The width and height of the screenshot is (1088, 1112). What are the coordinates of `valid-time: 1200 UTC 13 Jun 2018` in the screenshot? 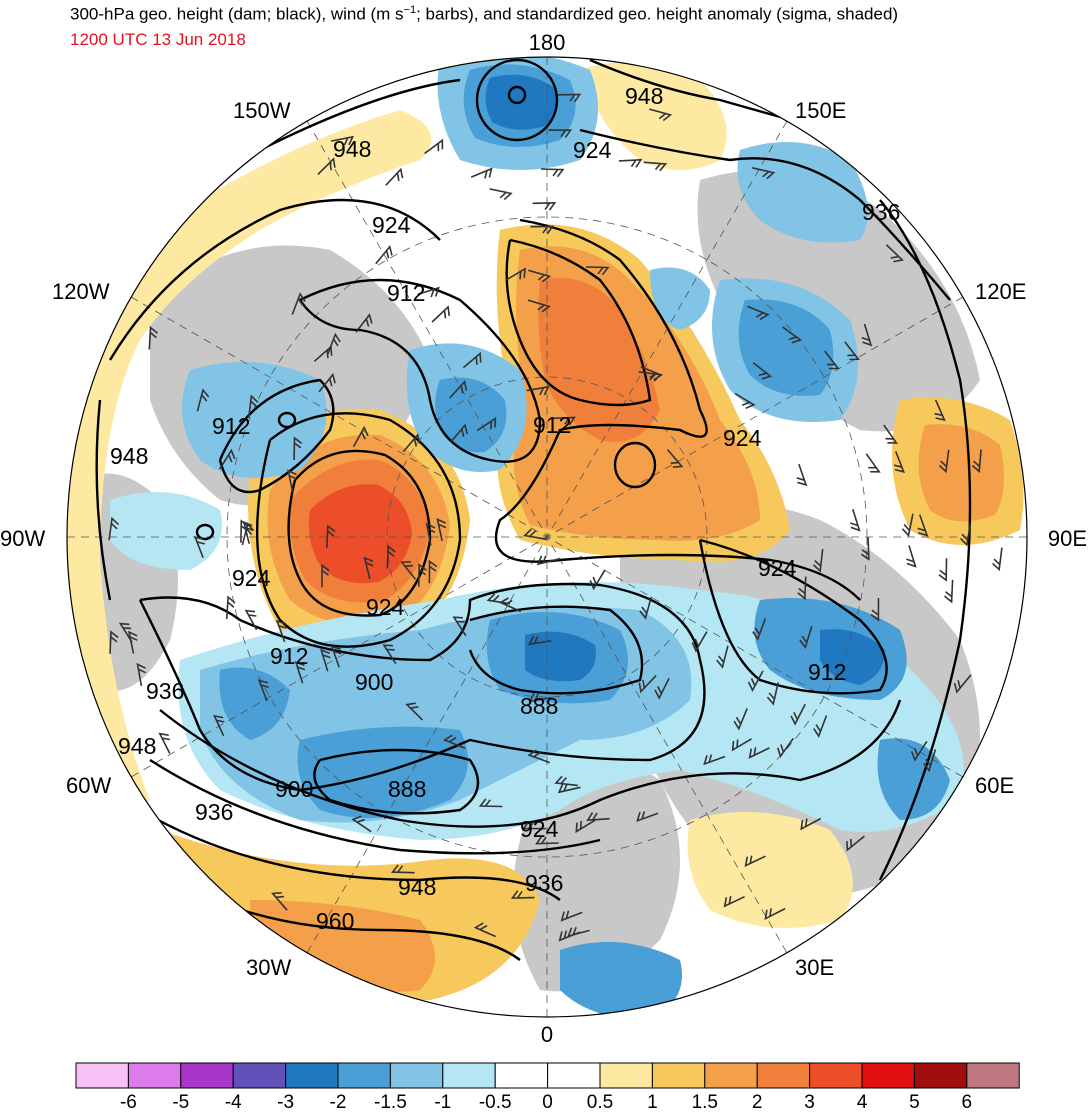 It's located at (158, 39).